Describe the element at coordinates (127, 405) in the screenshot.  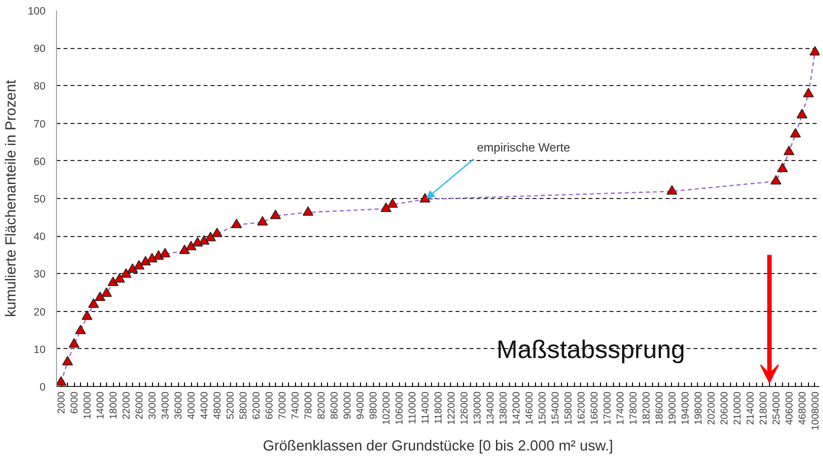
I see `x-tick-label: 22000` at that location.